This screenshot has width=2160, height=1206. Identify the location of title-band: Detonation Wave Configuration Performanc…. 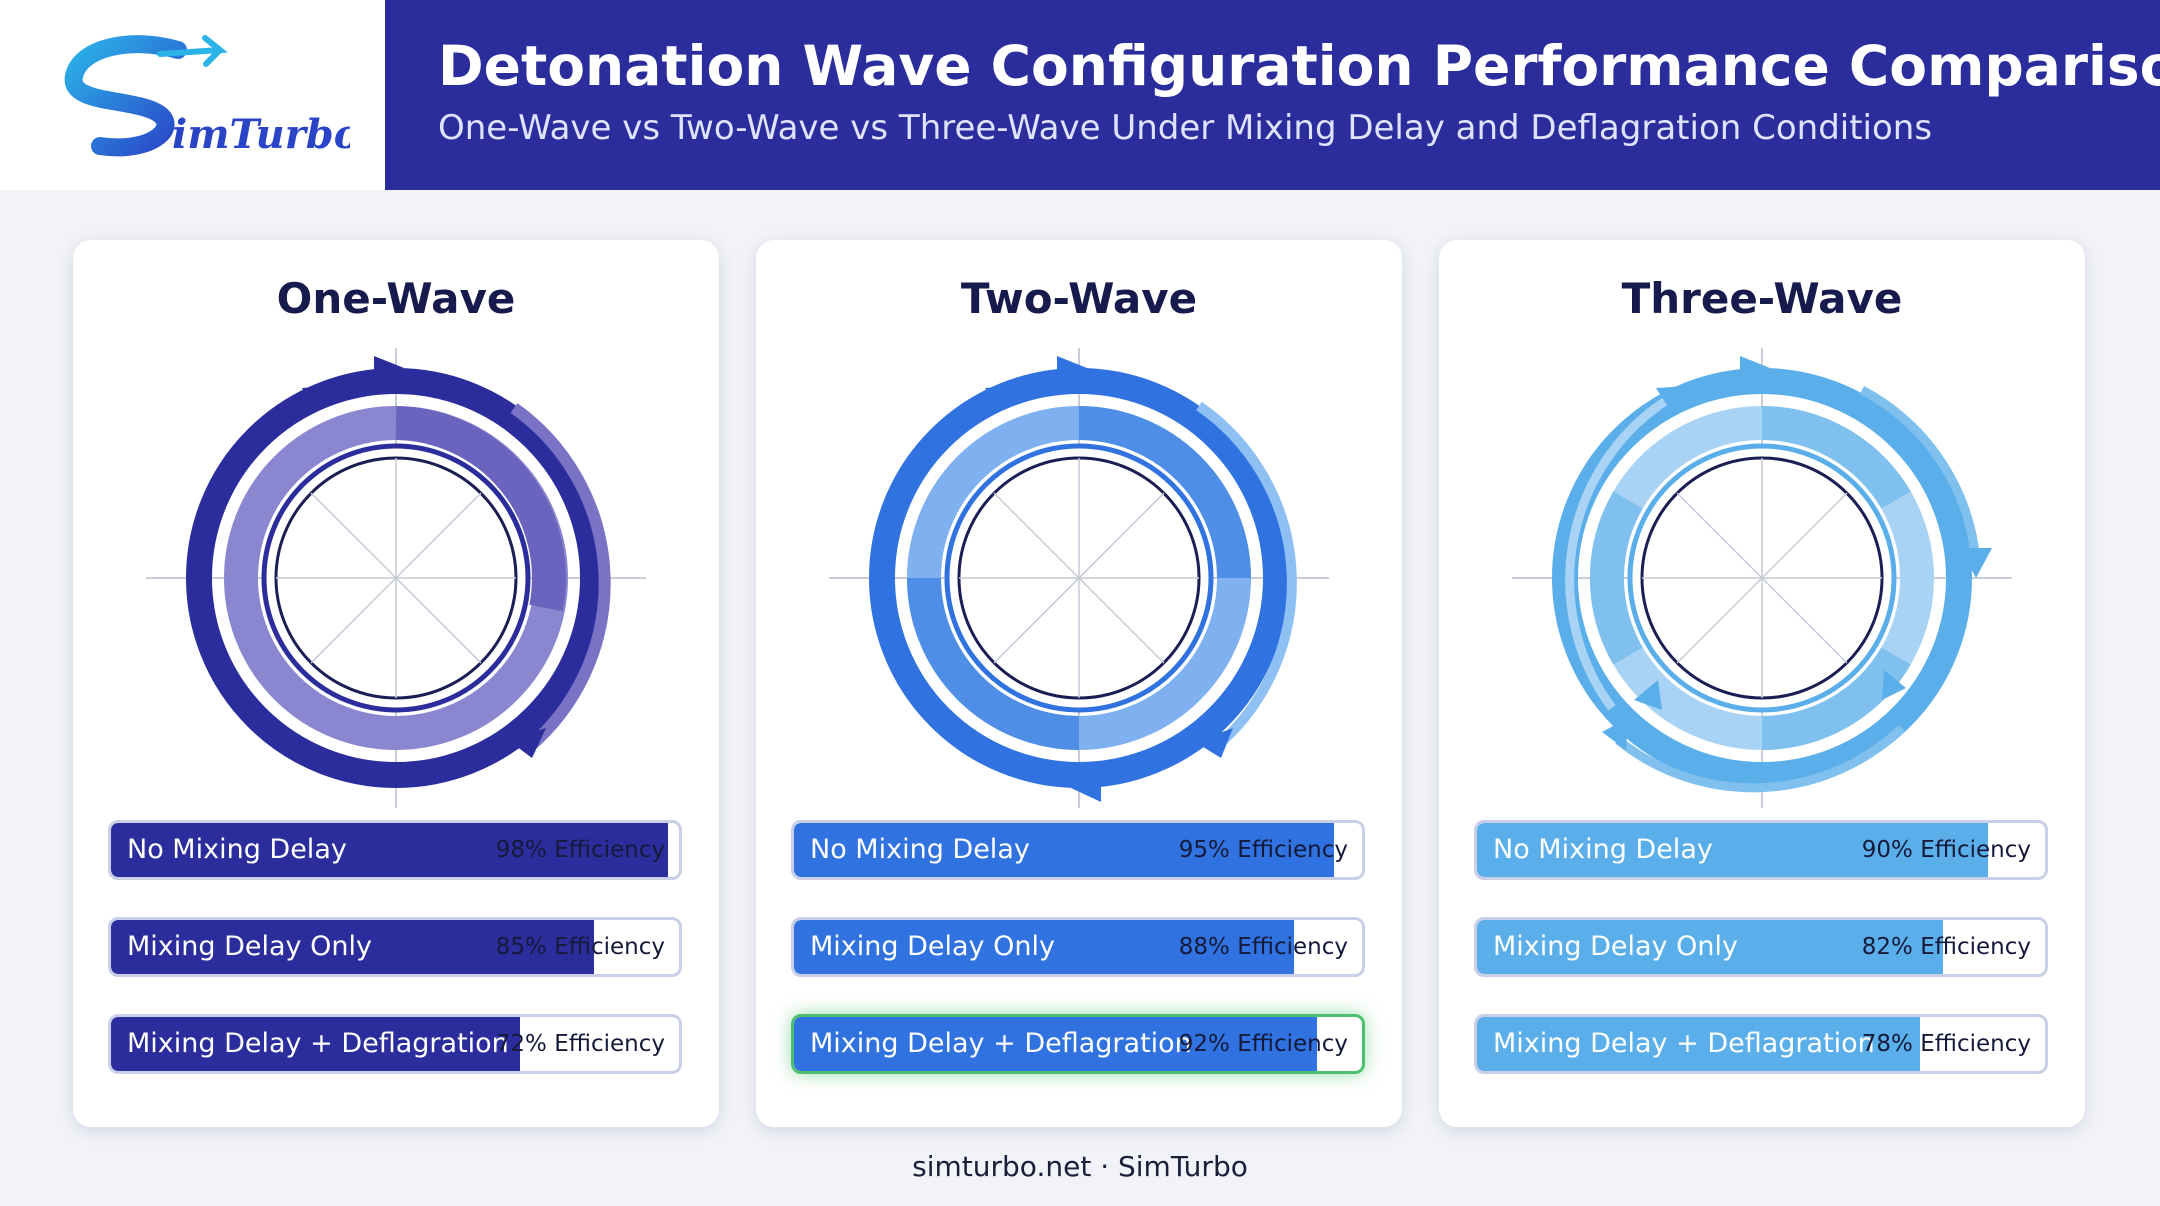
(1272, 95).